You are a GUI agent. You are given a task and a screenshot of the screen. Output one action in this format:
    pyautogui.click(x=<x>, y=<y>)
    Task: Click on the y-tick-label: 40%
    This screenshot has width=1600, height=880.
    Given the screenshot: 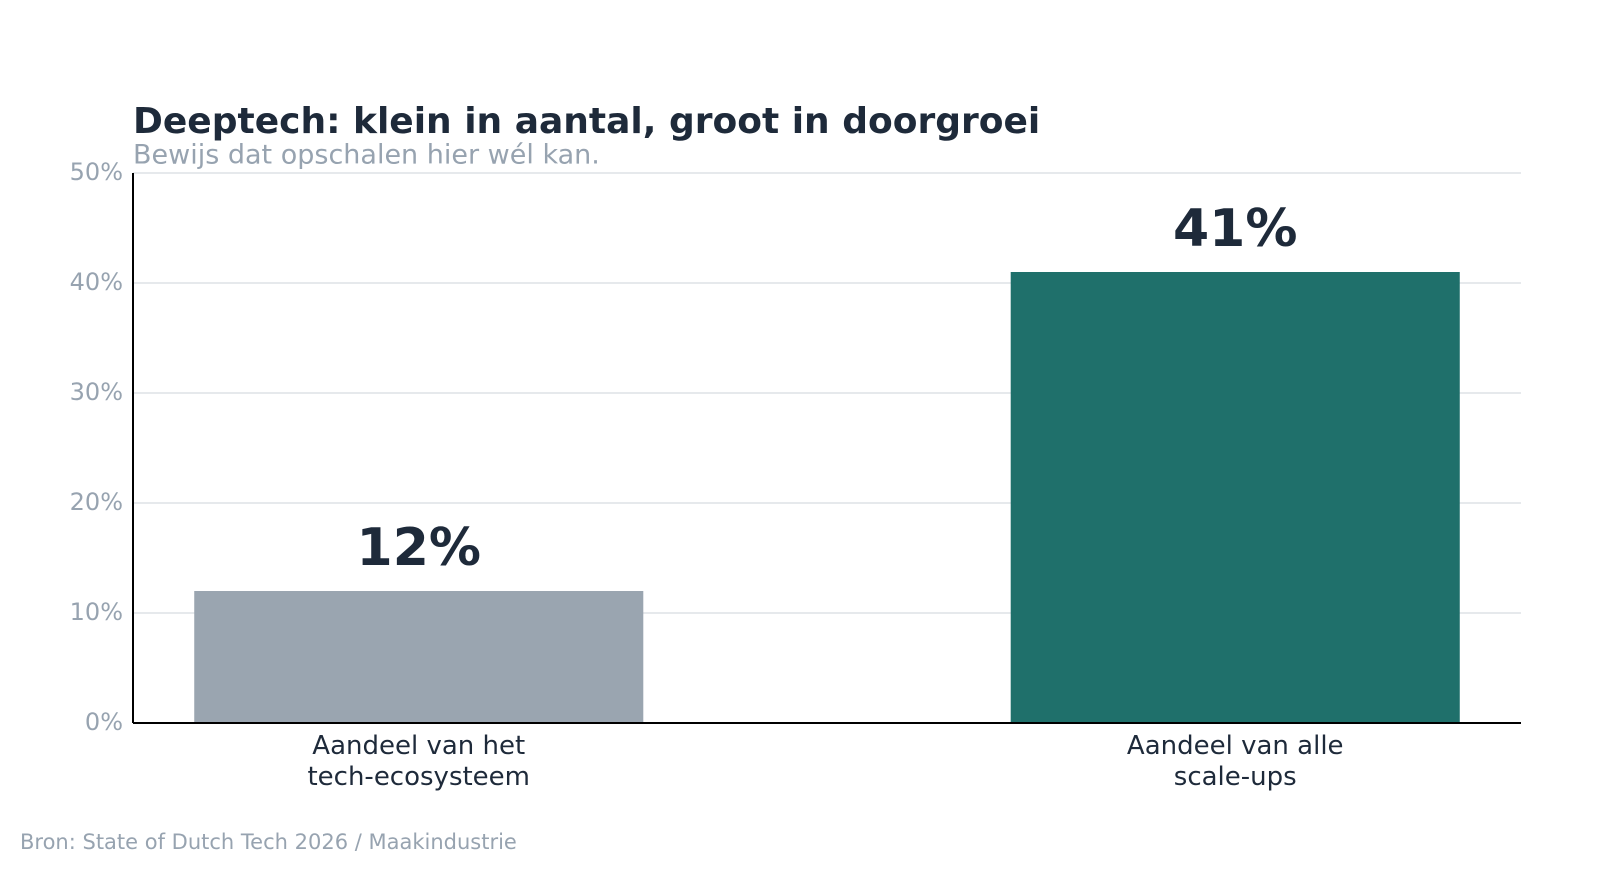 What is the action you would take?
    pyautogui.click(x=96, y=282)
    